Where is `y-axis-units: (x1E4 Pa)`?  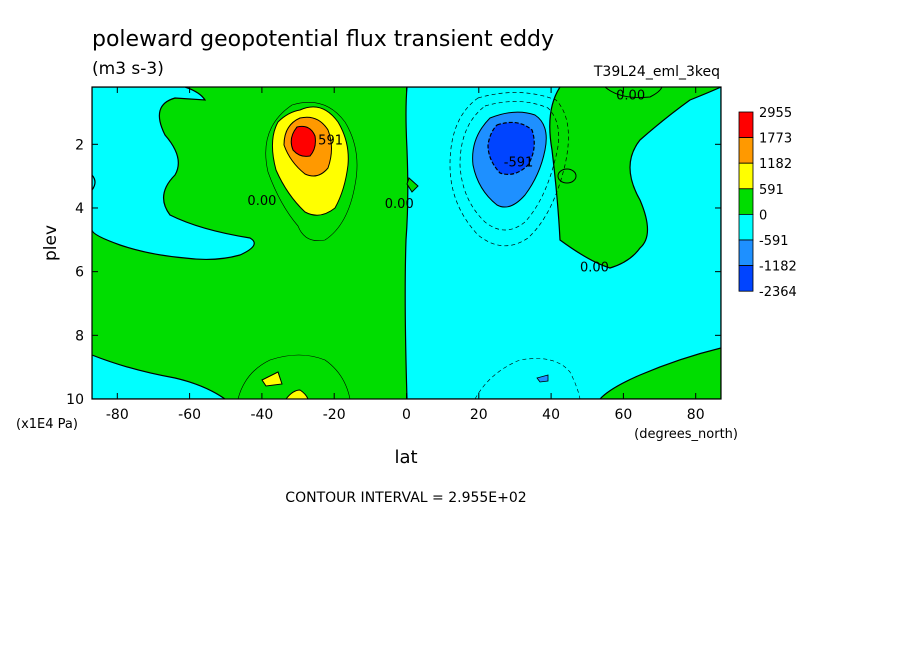
y-axis-units: (x1E4 Pa) is located at coordinates (47, 424).